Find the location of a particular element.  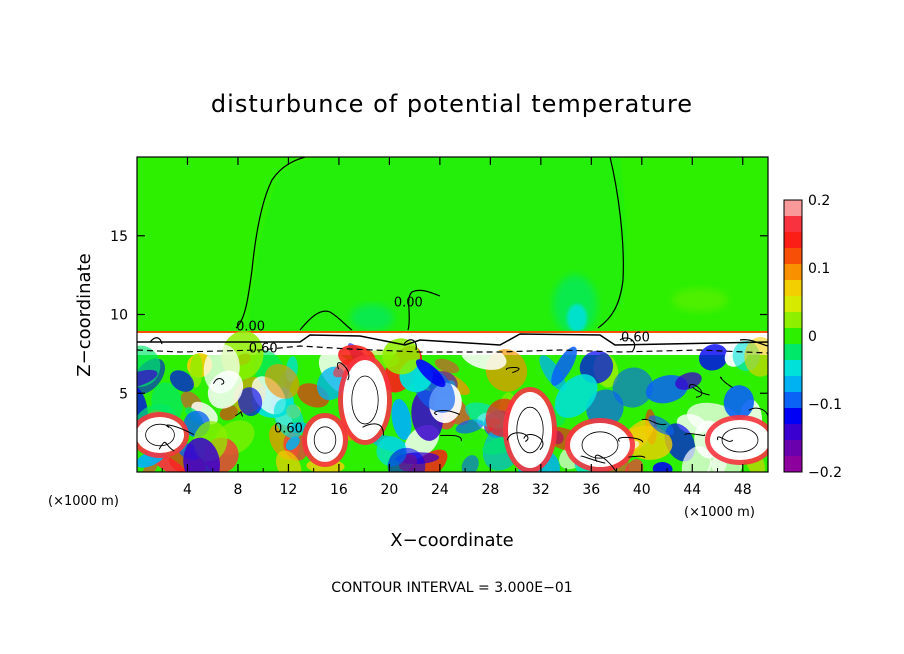

contour-labels: 0.00 0.00 0.60 0.60 0.60 is located at coordinates (443, 366).